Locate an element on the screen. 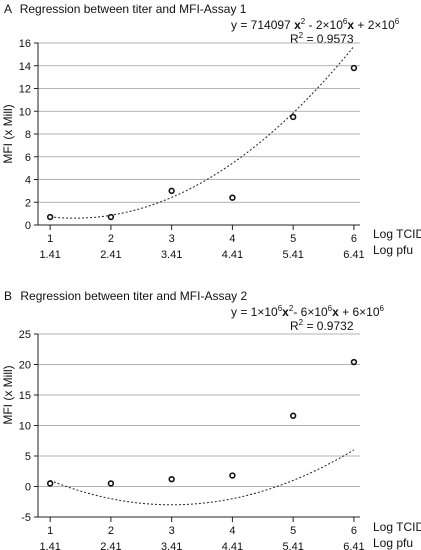 This screenshot has width=421, height=550. panel-b-equation: y = 1×106x2- 6×106x + 6×106 is located at coordinates (308, 311).